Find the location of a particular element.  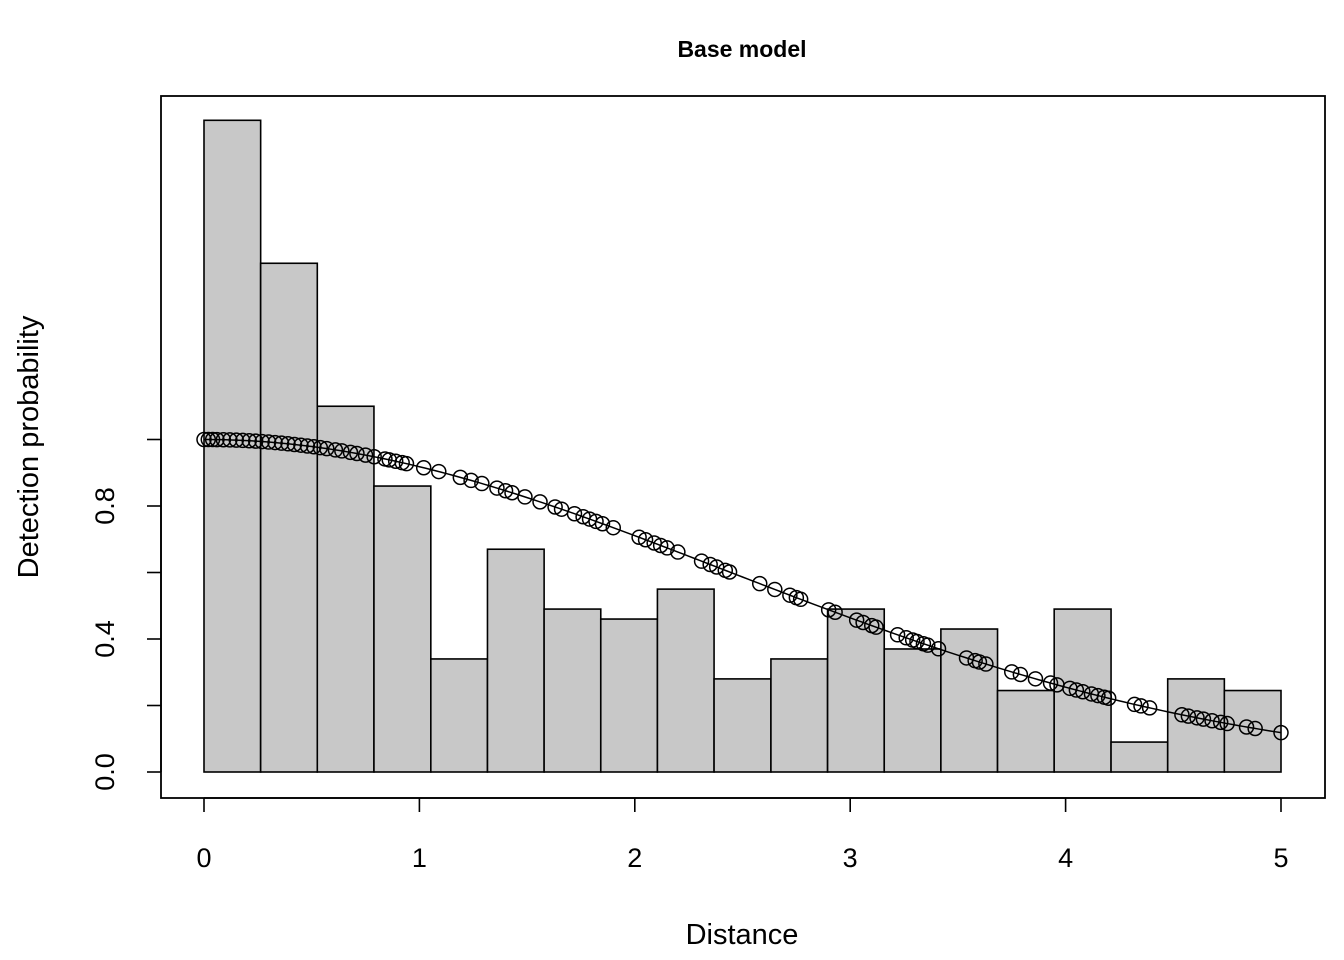

x-axis: 0 1 2 3 4 5 is located at coordinates (742, 835).